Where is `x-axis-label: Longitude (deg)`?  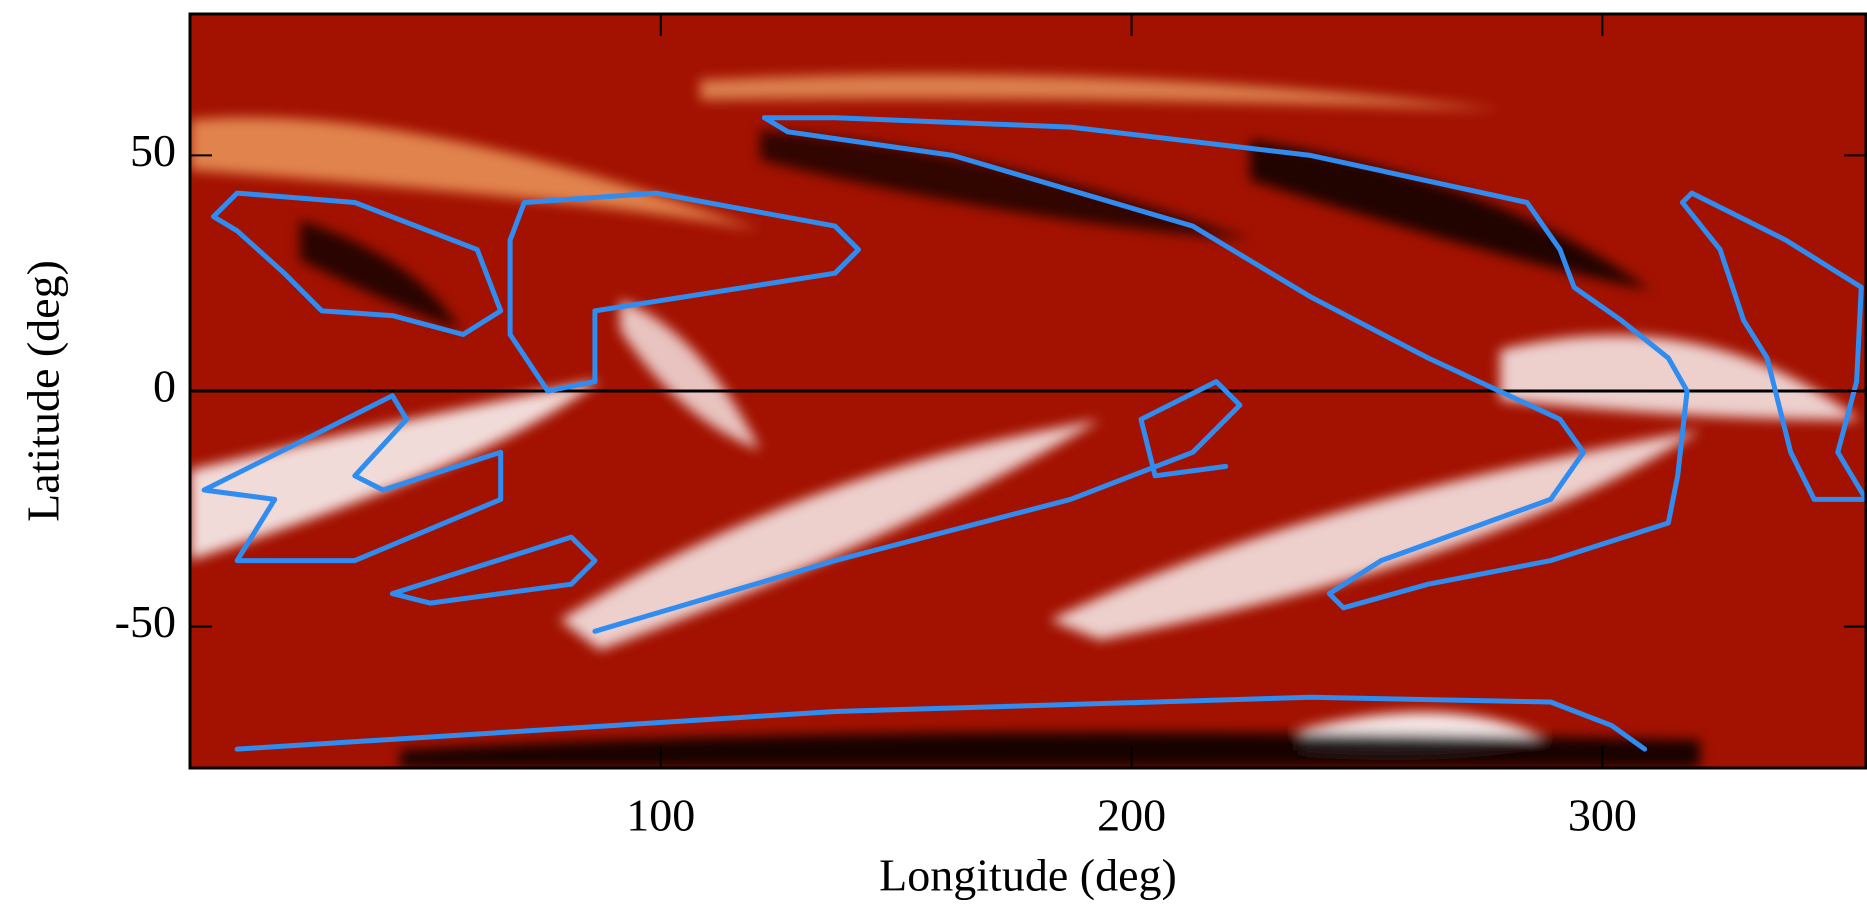
x-axis-label: Longitude (deg) is located at coordinates (1028, 875).